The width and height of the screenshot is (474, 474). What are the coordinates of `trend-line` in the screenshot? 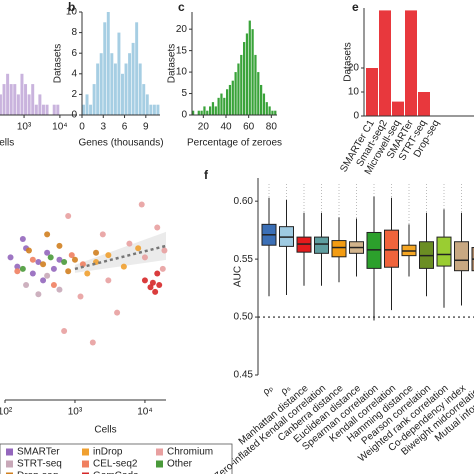 It's located at (120, 257).